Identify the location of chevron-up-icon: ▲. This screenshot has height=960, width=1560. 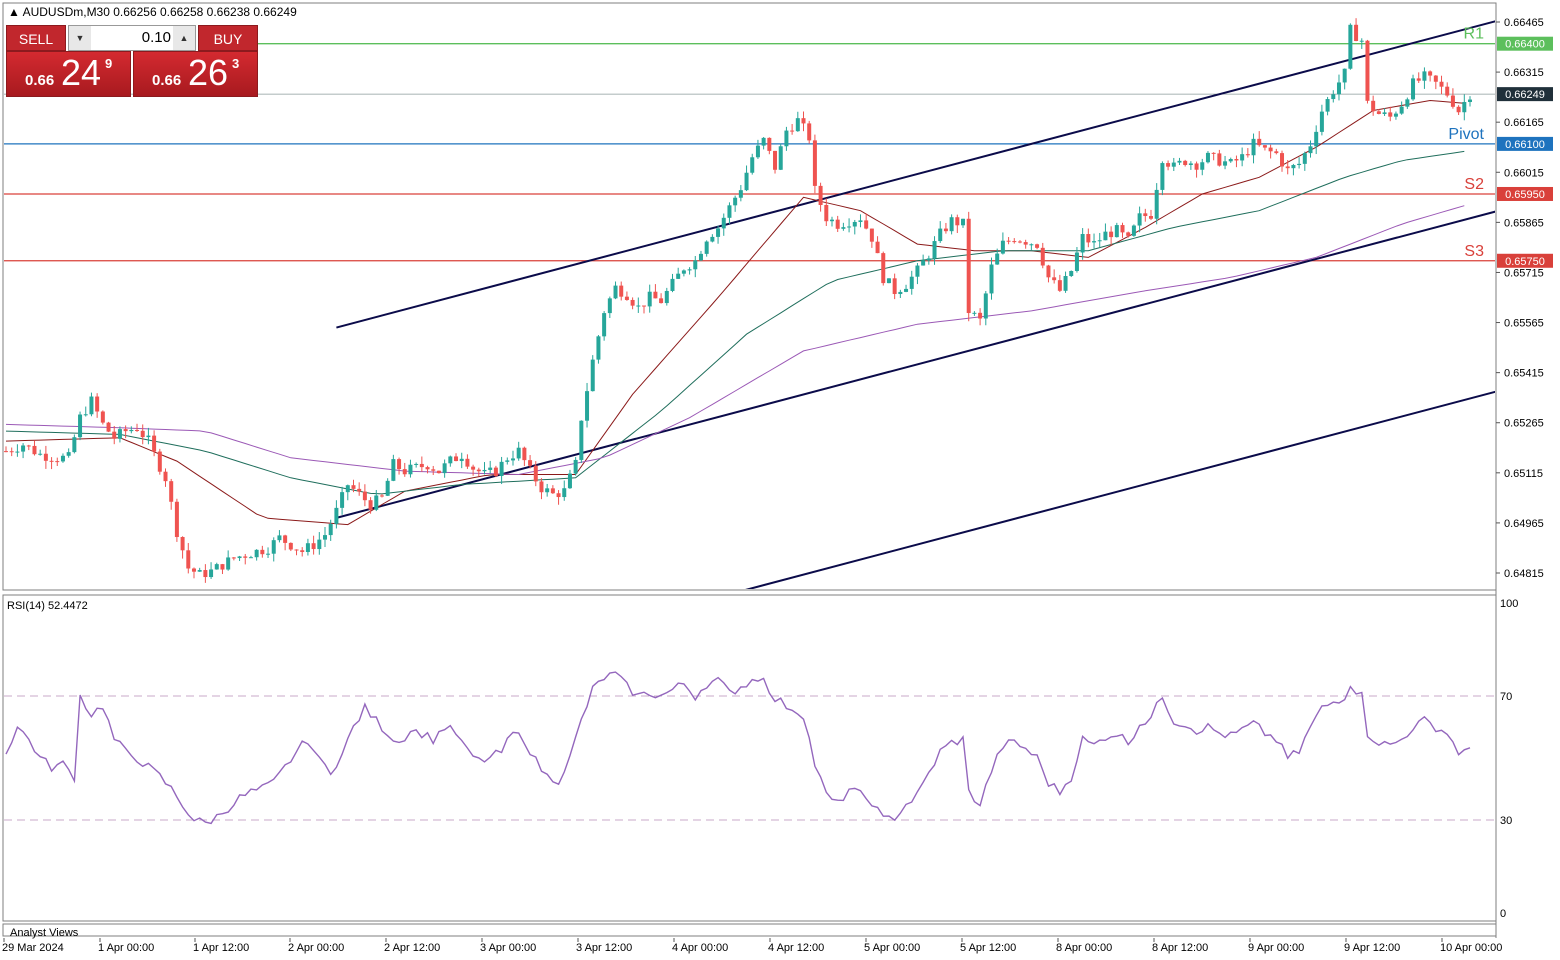
(184, 38).